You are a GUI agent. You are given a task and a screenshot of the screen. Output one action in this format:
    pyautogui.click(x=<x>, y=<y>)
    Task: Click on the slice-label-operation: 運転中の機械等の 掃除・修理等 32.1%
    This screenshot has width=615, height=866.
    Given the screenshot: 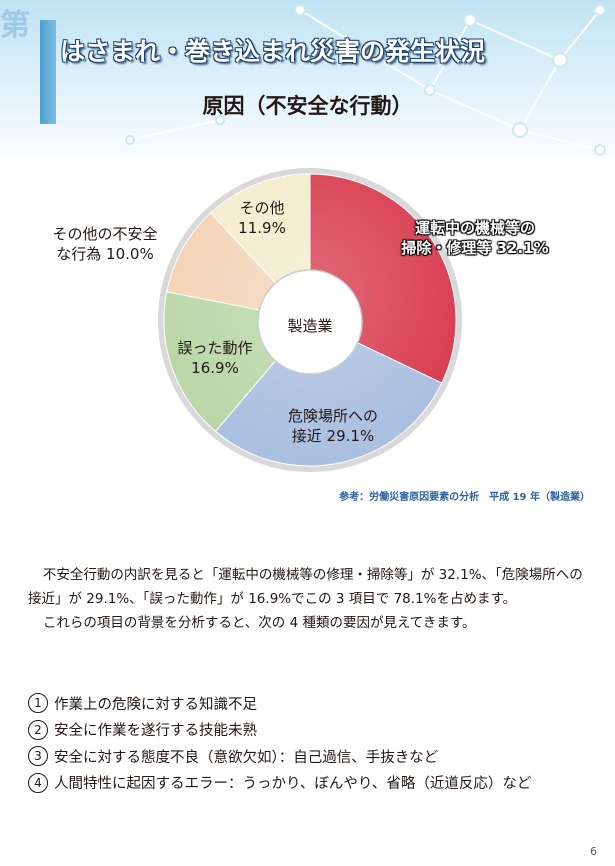 What is the action you would take?
    pyautogui.click(x=475, y=238)
    